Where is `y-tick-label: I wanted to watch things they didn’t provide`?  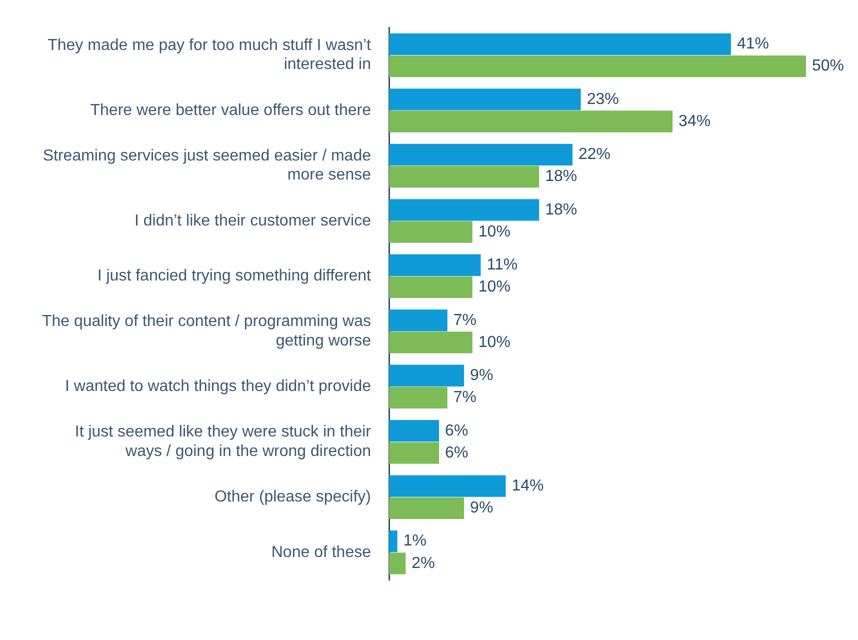 y-tick-label: I wanted to watch things they didn’t provide is located at coordinates (218, 387).